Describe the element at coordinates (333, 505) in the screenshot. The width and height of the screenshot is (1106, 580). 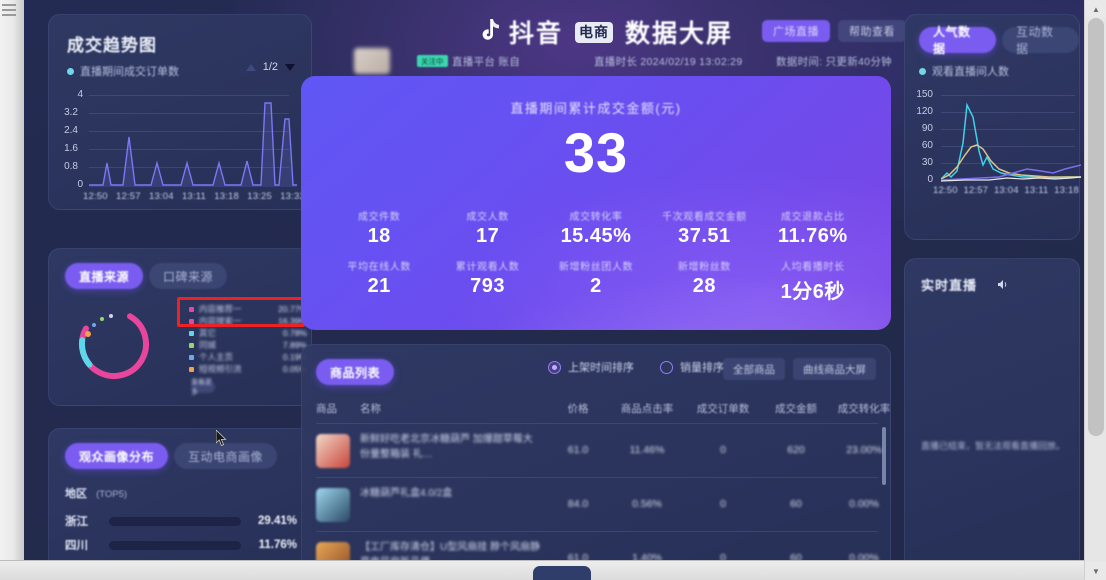
I see `product-thumbnail` at that location.